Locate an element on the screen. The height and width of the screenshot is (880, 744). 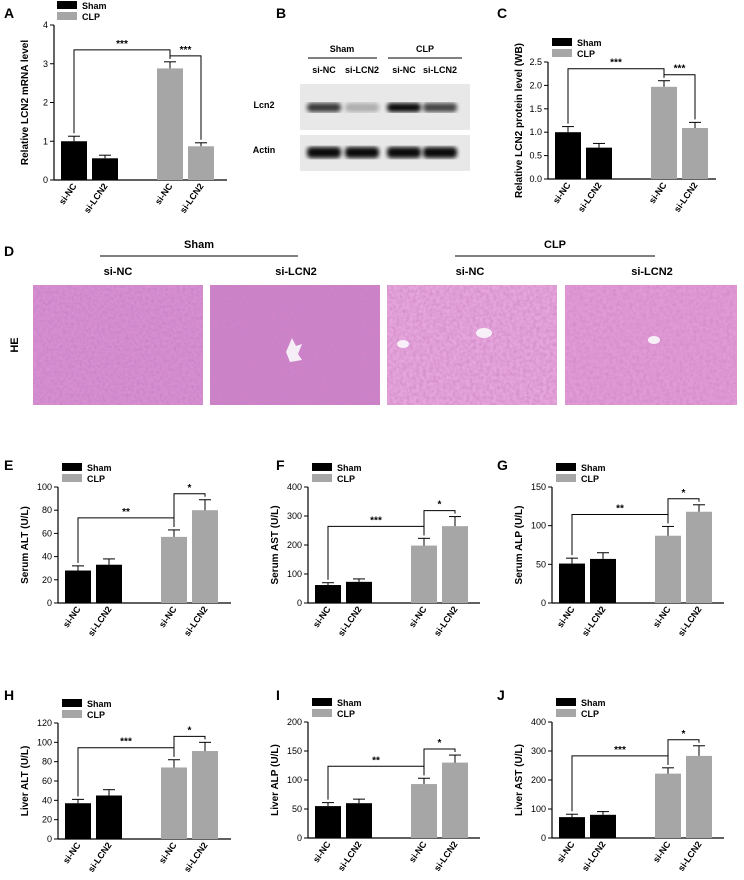
he-group-label: CLP is located at coordinates (555, 245).